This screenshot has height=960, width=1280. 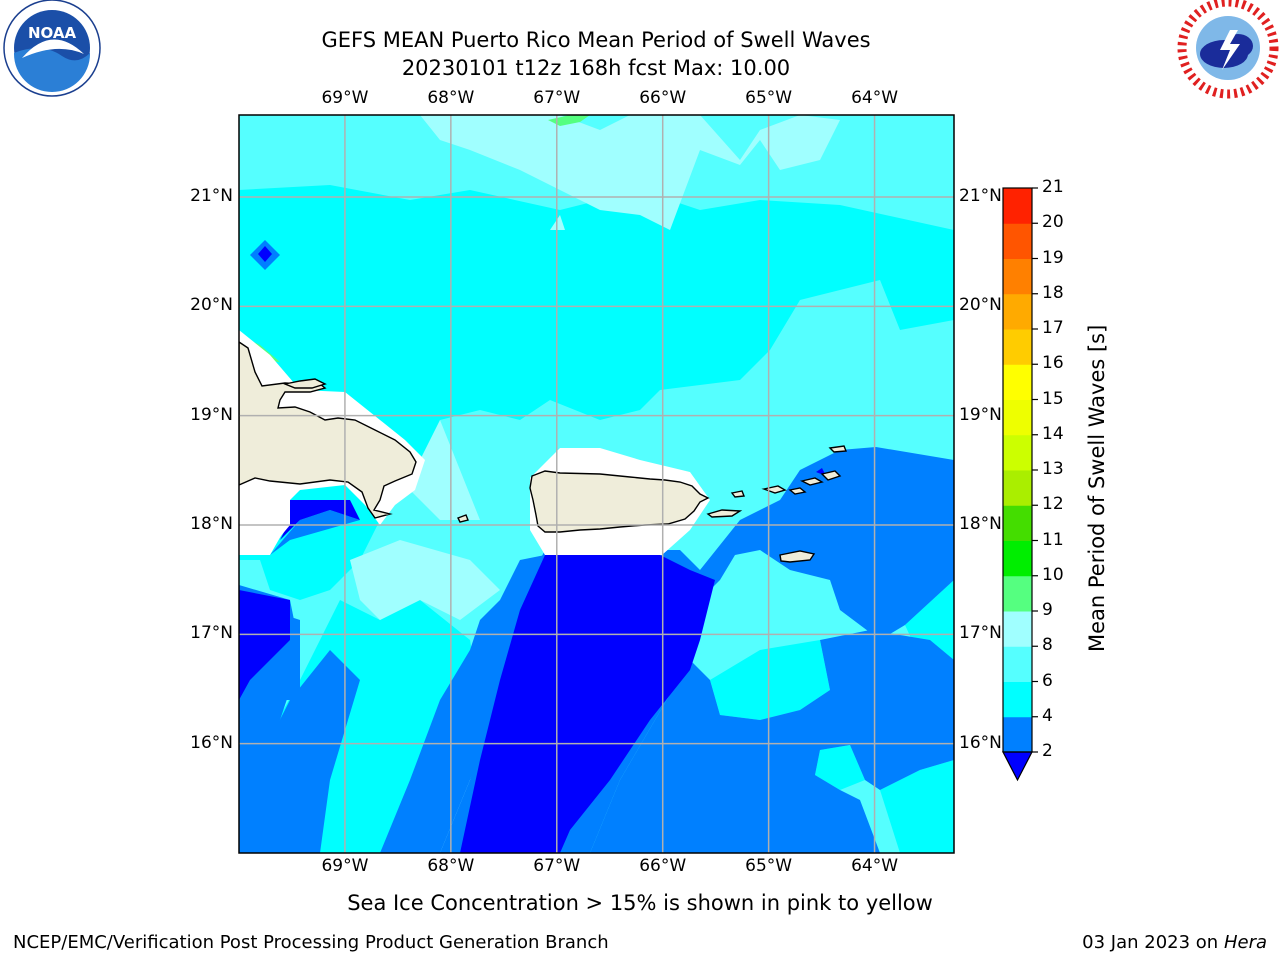 What do you see at coordinates (1047, 610) in the screenshot?
I see `colorbar-tick-label: 9` at bounding box center [1047, 610].